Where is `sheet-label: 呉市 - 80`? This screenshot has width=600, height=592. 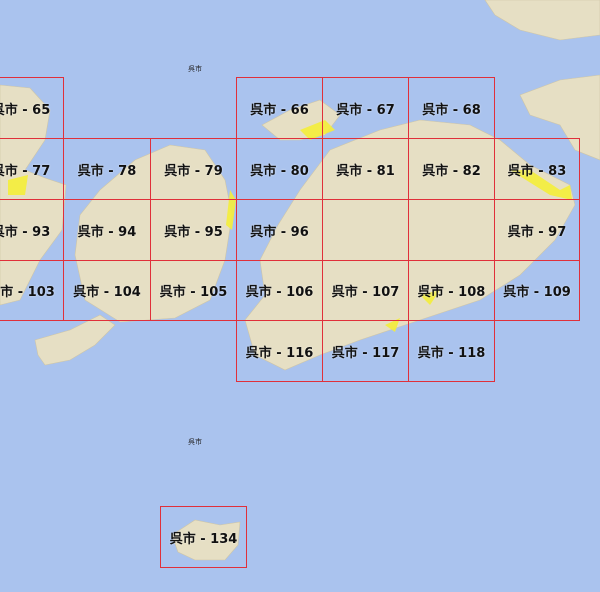 sheet-label: 呉市 - 80 is located at coordinates (279, 171).